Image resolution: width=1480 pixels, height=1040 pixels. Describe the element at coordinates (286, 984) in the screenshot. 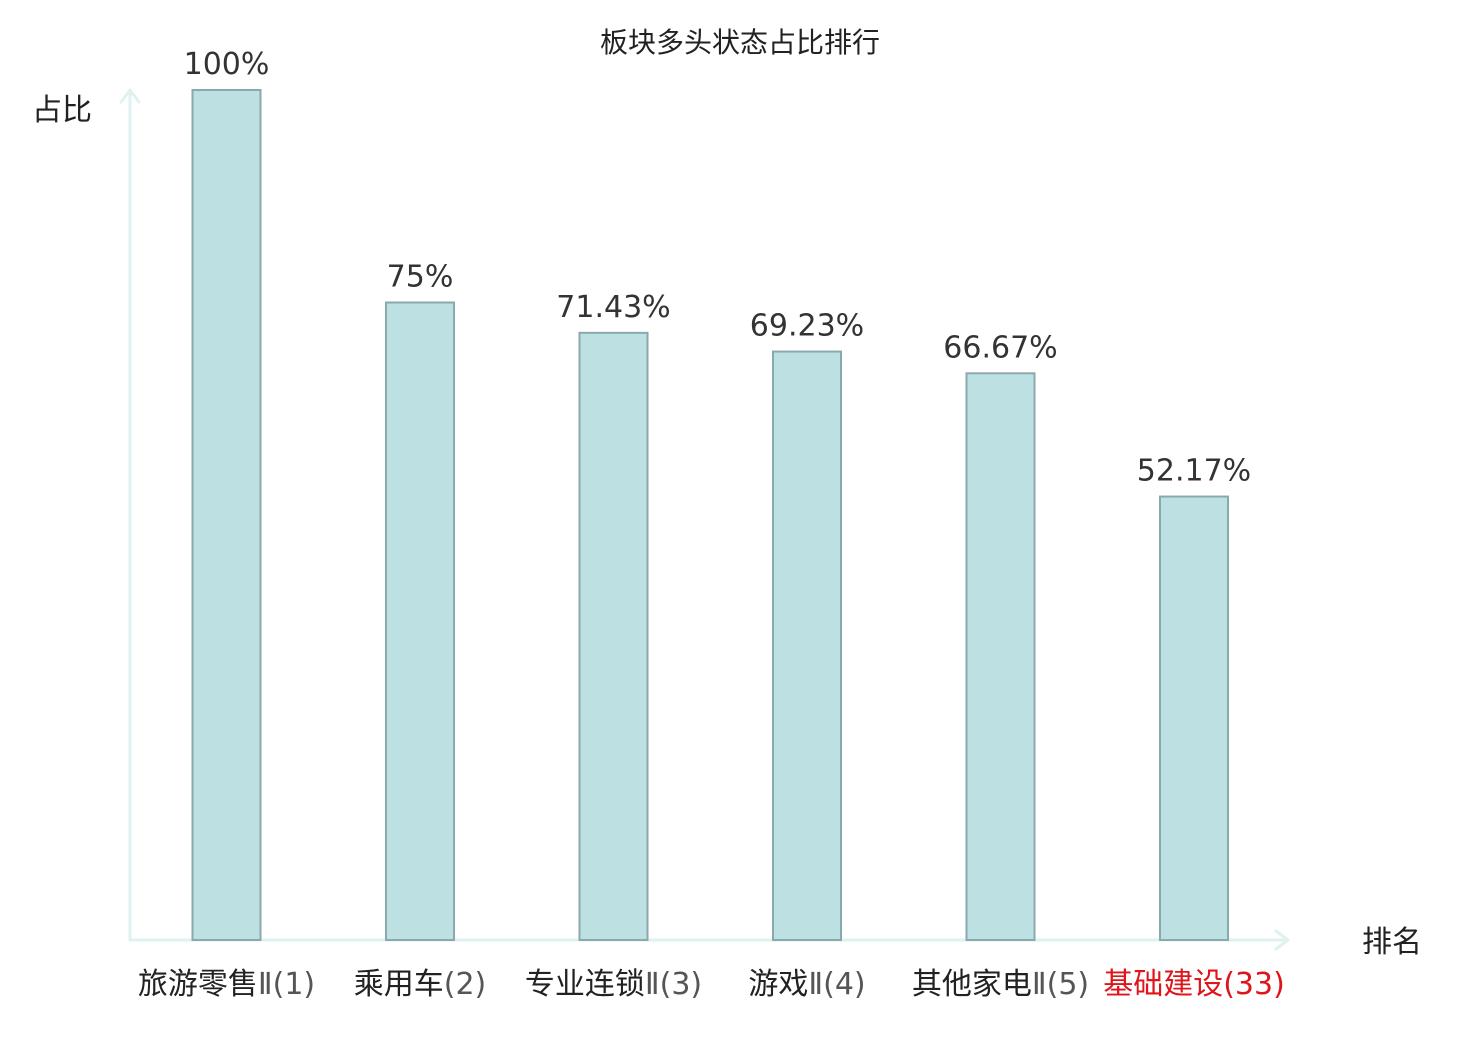

I see `x-tick-label-suffix: Ⅱ(1)` at that location.